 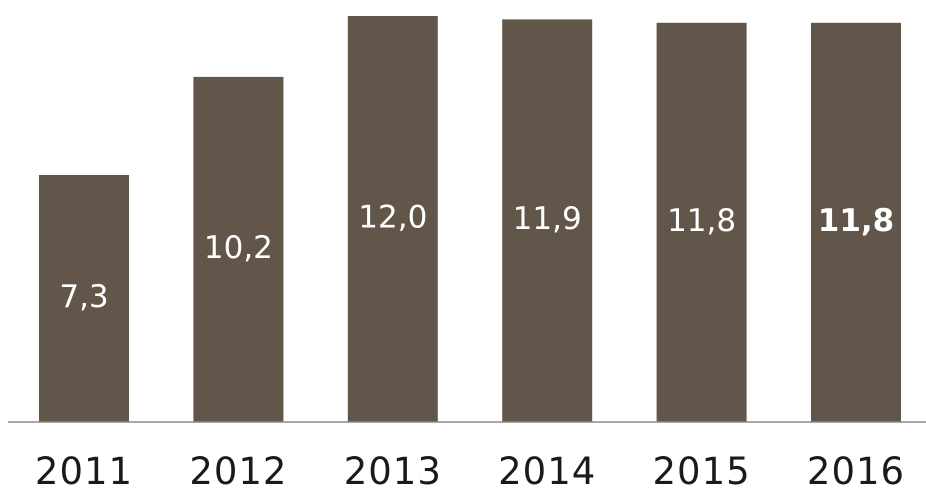 I want to click on x-tick-labels-group: 2011 2012 2013 2014 2015 2016, so click(x=470, y=470).